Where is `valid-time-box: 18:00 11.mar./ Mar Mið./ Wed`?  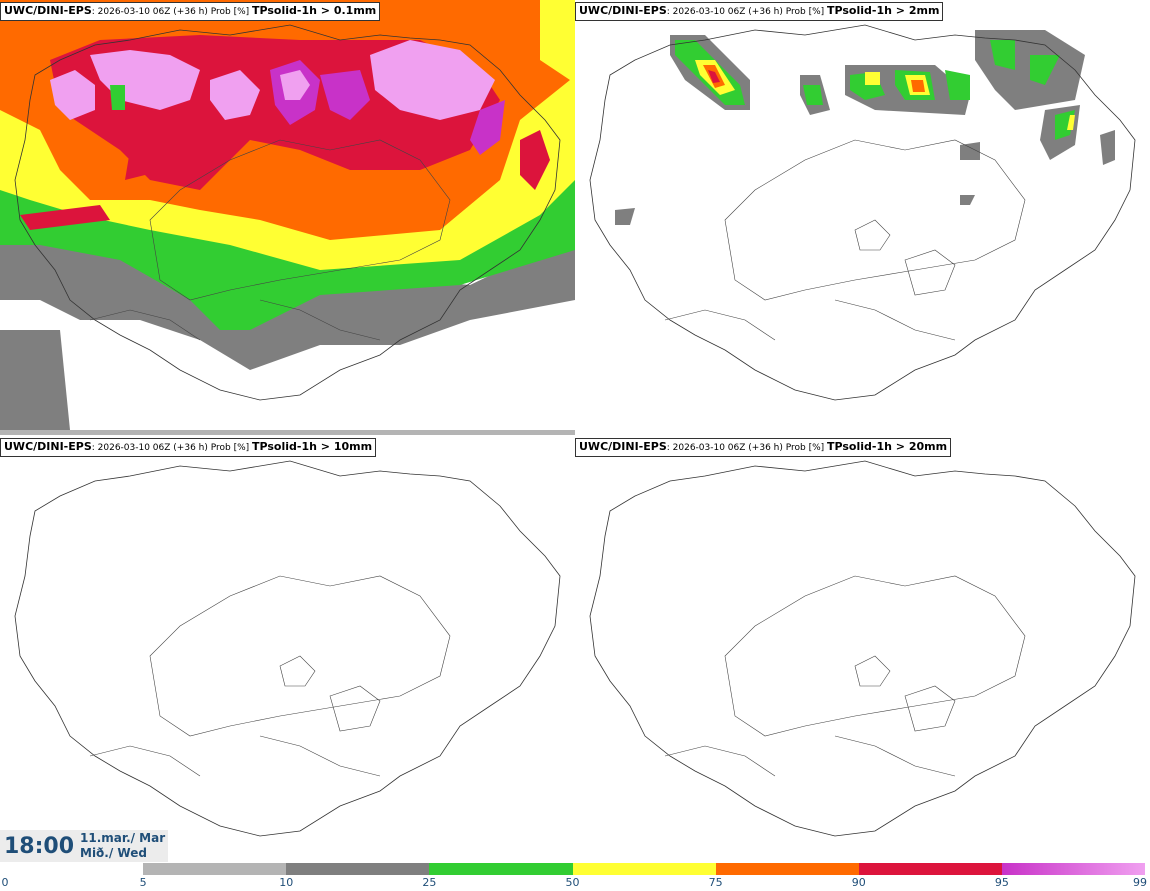 valid-time-box: 18:00 11.mar./ Mar Mið./ Wed is located at coordinates (84, 846).